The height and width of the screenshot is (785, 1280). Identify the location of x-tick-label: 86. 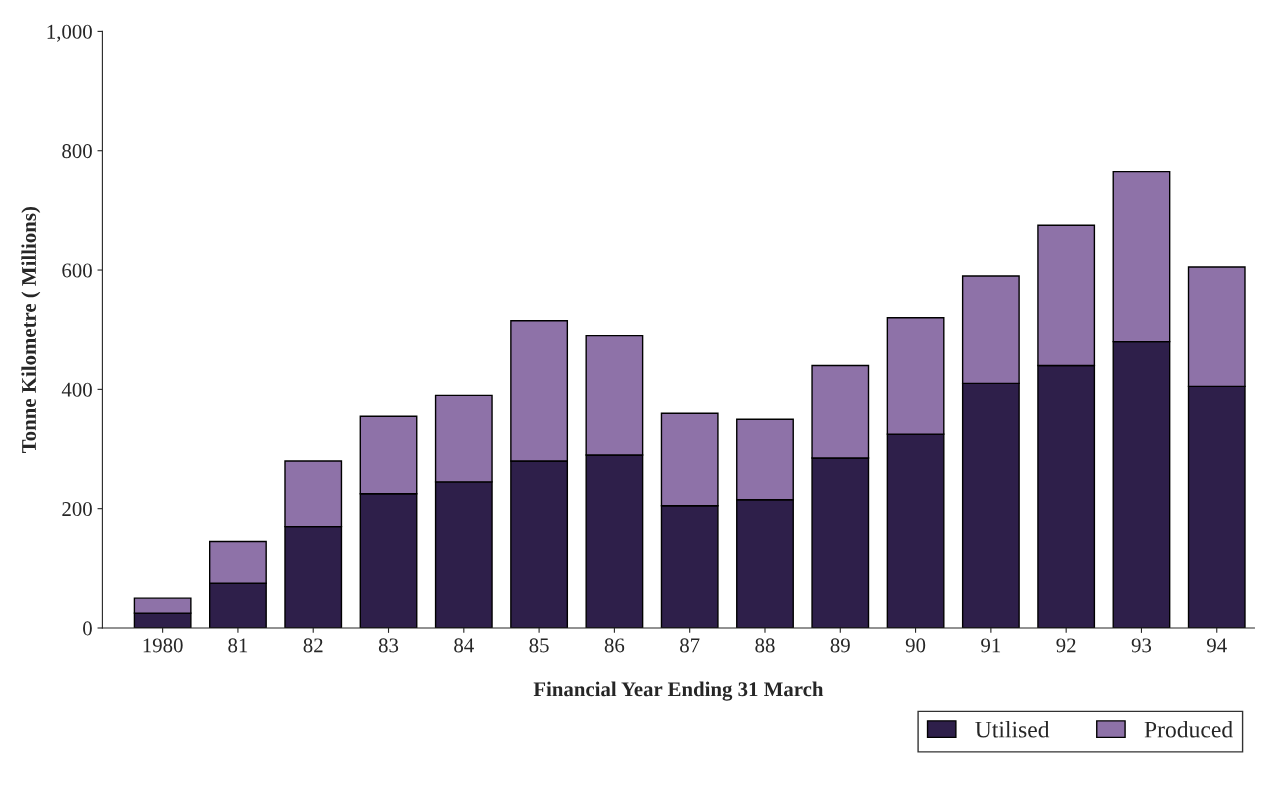
(614, 645).